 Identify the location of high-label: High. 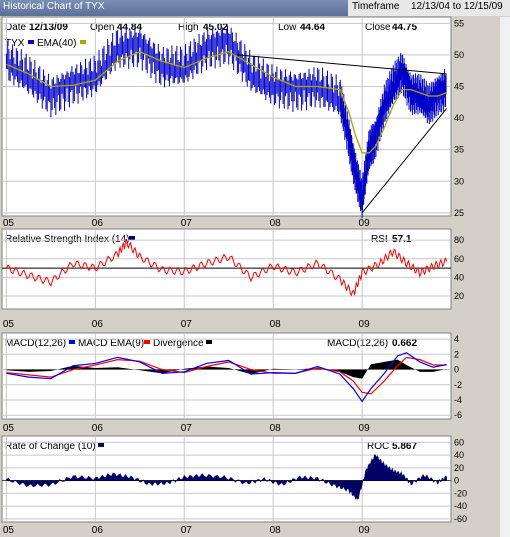
(188, 27).